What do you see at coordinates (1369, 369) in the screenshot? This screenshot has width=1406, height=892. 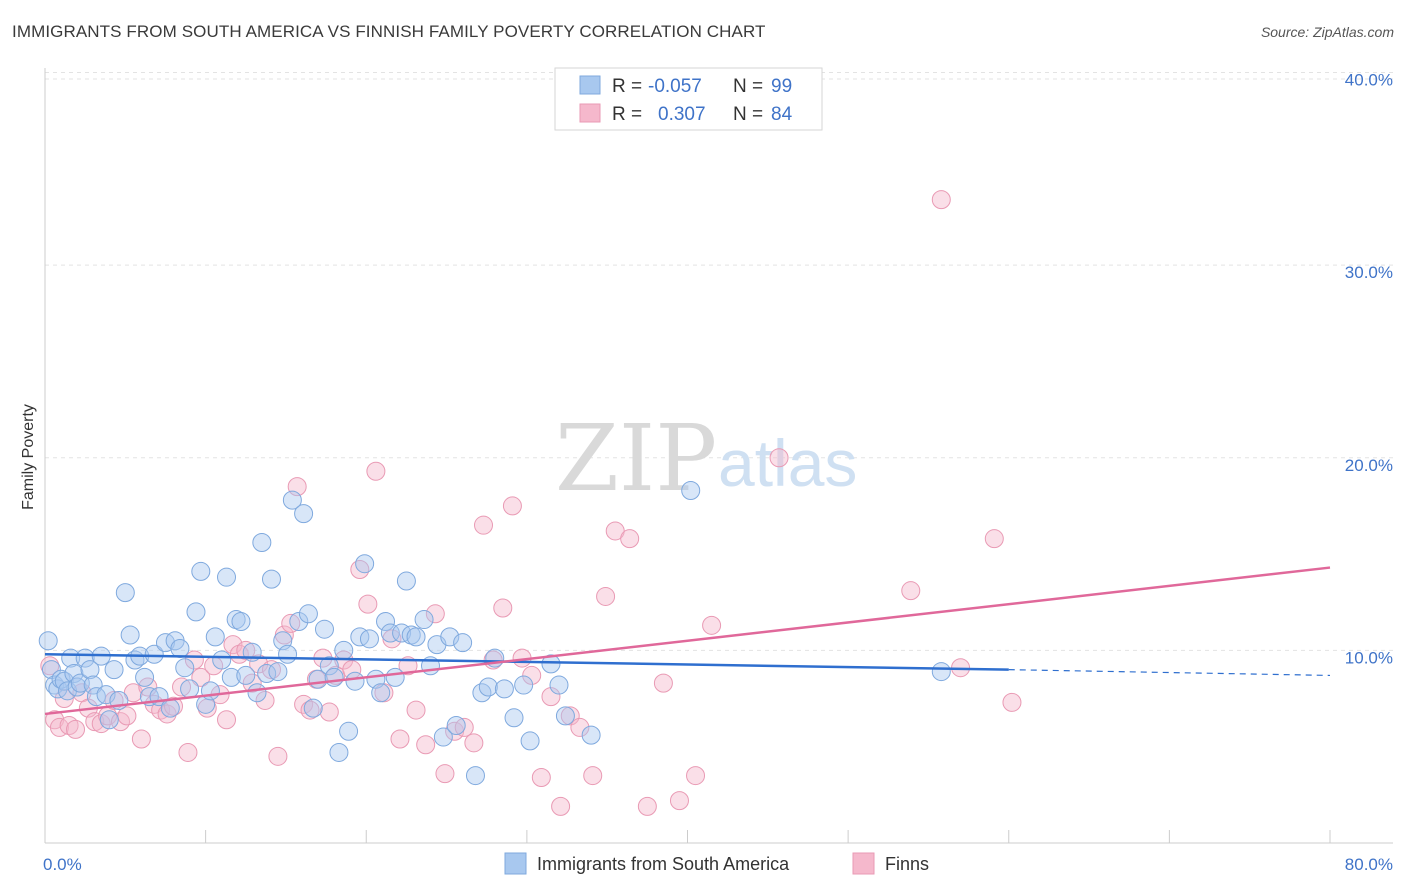 I see `y-tick-labels: 10.0% 20.0% 30.0% 40.0%` at bounding box center [1369, 369].